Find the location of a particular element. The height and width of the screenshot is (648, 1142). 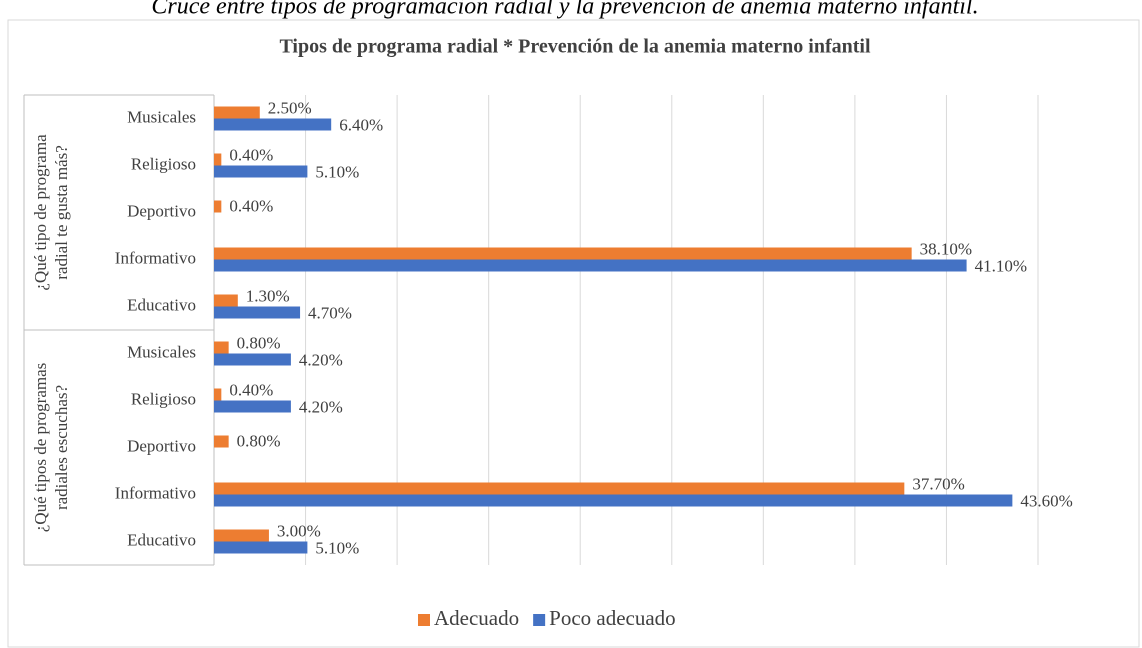

data-label: 2.50% is located at coordinates (290, 107).